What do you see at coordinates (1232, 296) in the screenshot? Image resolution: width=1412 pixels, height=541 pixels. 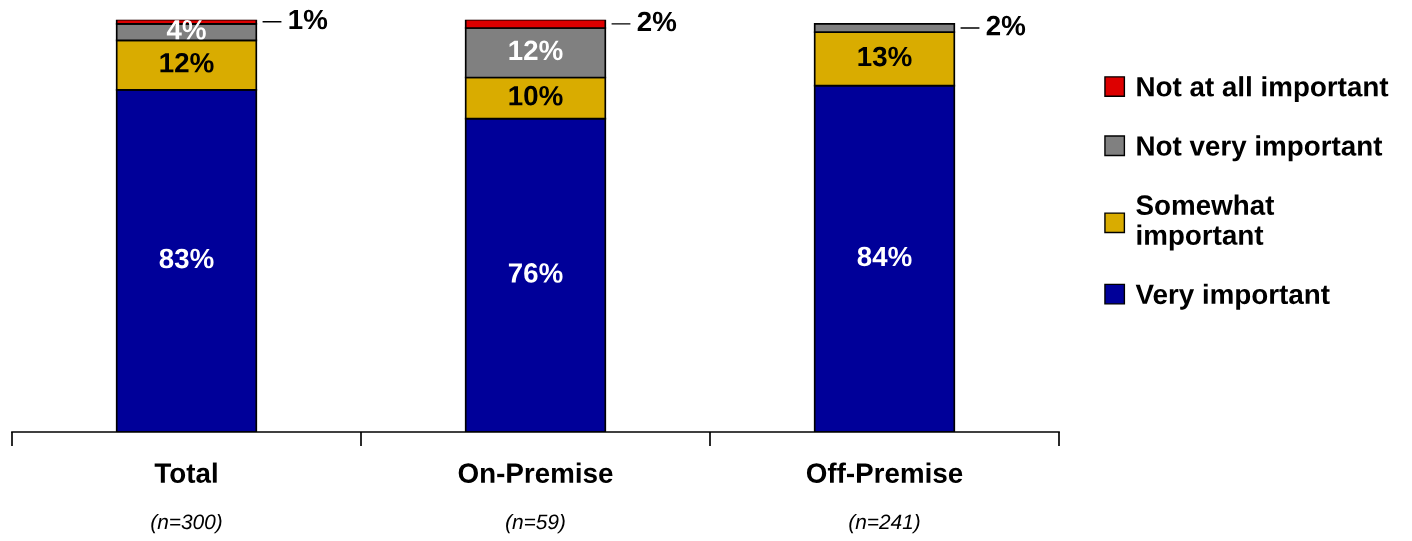 I see `legend-label: Very important` at bounding box center [1232, 296].